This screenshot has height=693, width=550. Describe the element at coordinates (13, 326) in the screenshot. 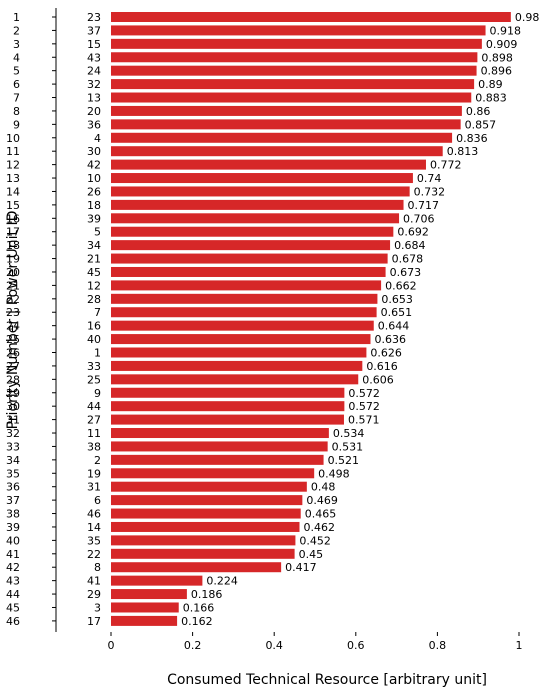

I see `priority-number-label: 24` at that location.